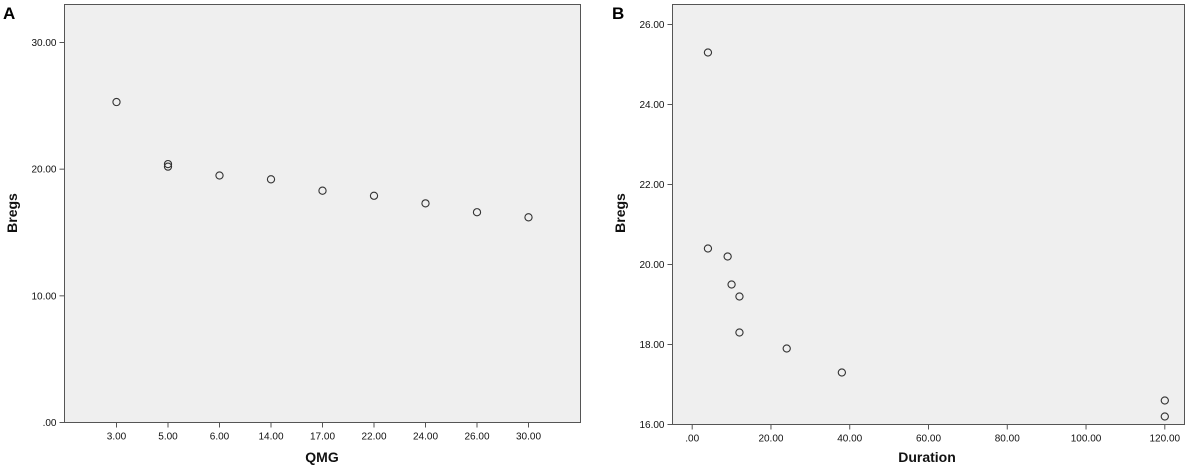  I want to click on panel-a-x-axis-title: QMG, so click(322, 457).